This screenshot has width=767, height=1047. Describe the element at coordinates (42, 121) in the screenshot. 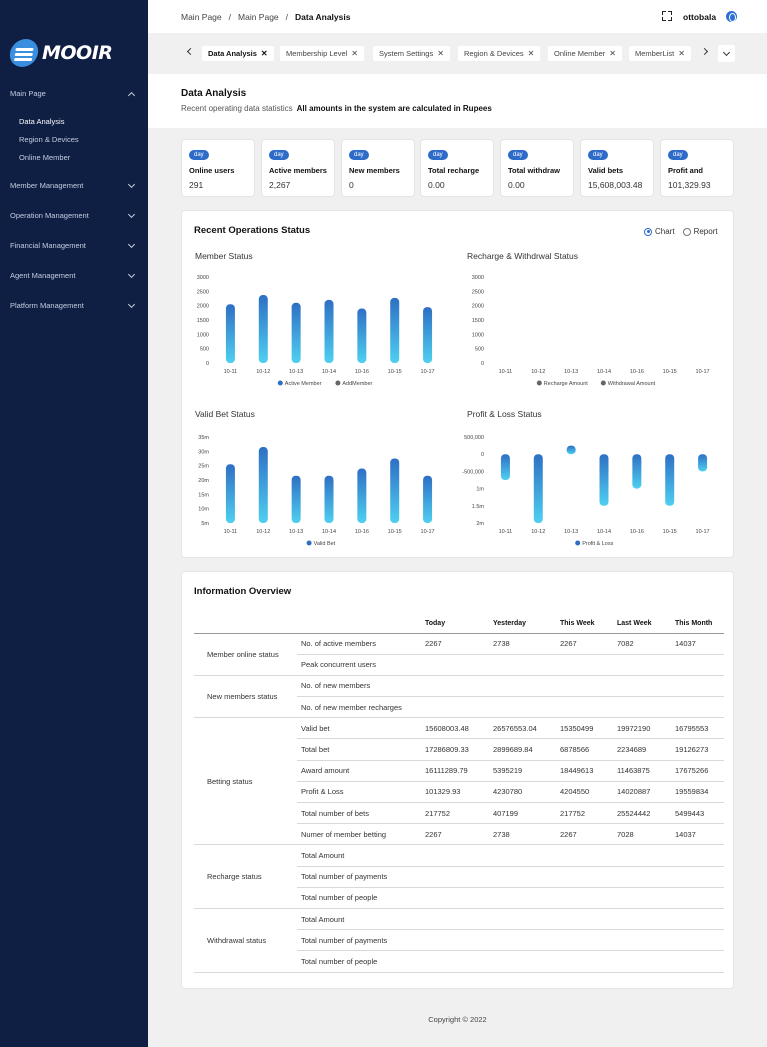

I see `sidebar-item-data-analysis: Data Analysis` at that location.